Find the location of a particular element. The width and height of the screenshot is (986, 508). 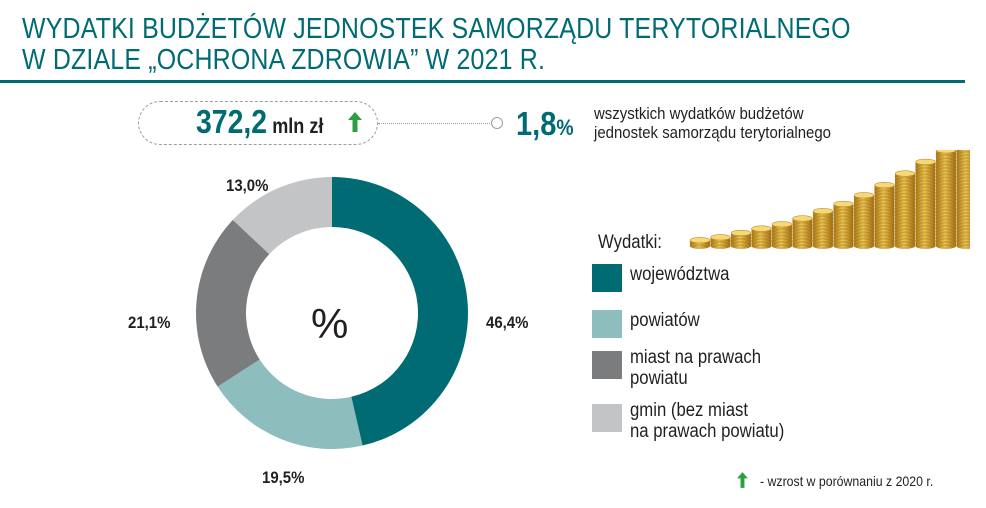

legend-title: Wydatki: is located at coordinates (630, 242).